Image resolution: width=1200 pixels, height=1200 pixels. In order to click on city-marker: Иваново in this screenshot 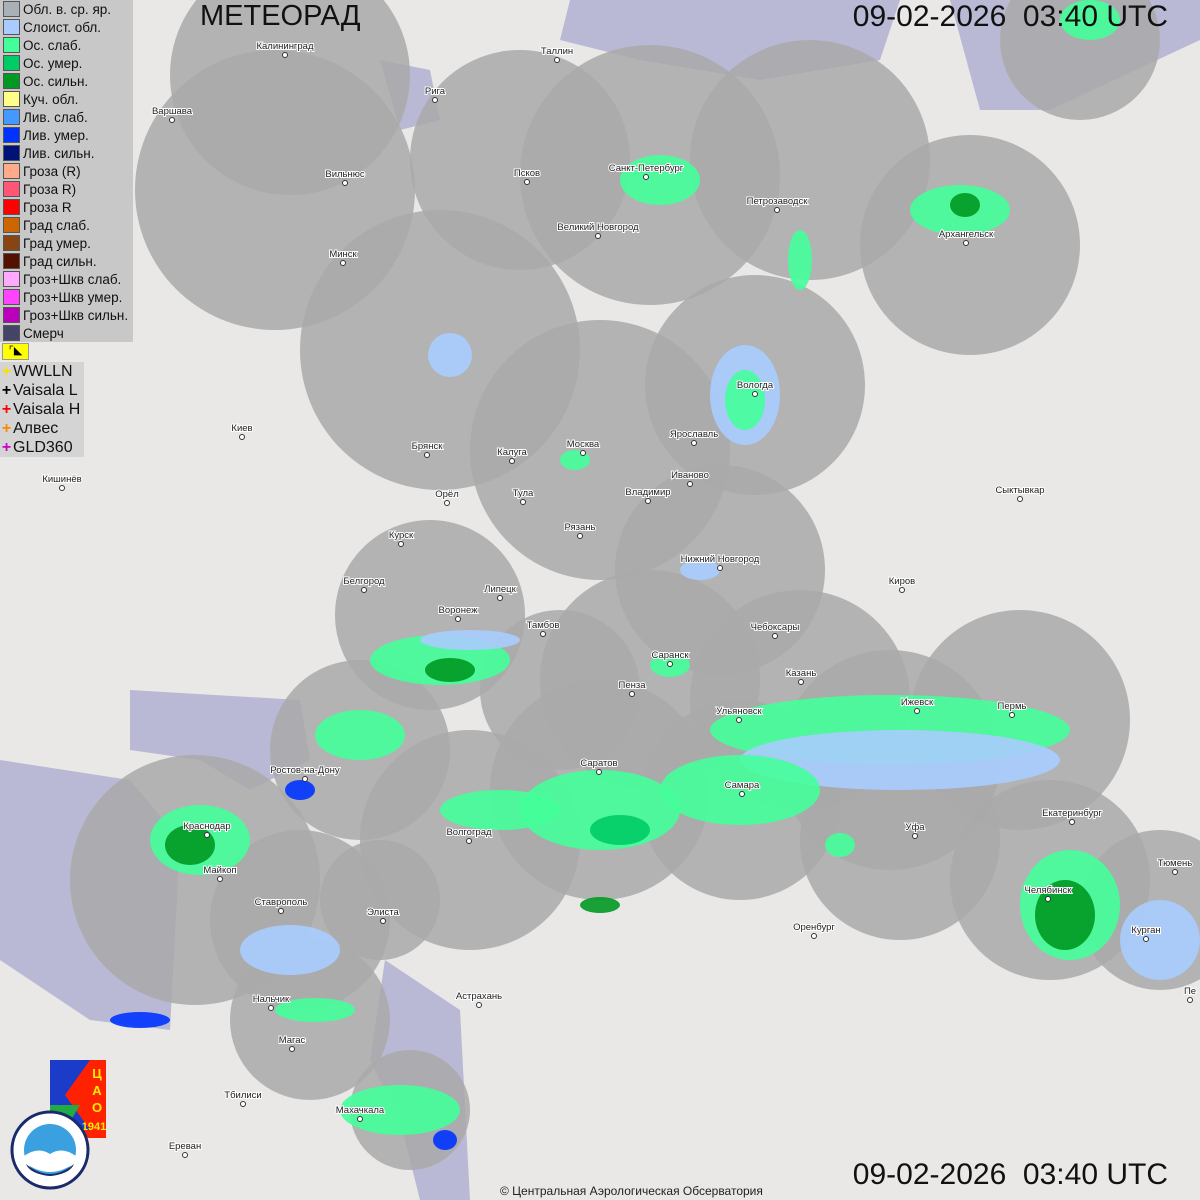, I will do `click(690, 478)`.